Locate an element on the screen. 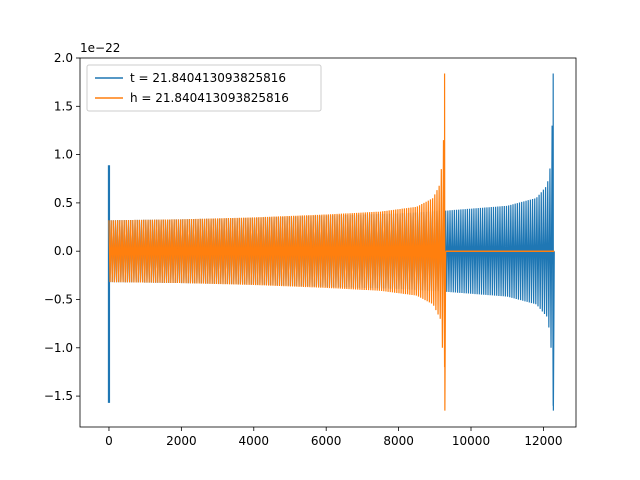 The image size is (640, 480). y-tick-label: −0.5 is located at coordinates (58, 299).